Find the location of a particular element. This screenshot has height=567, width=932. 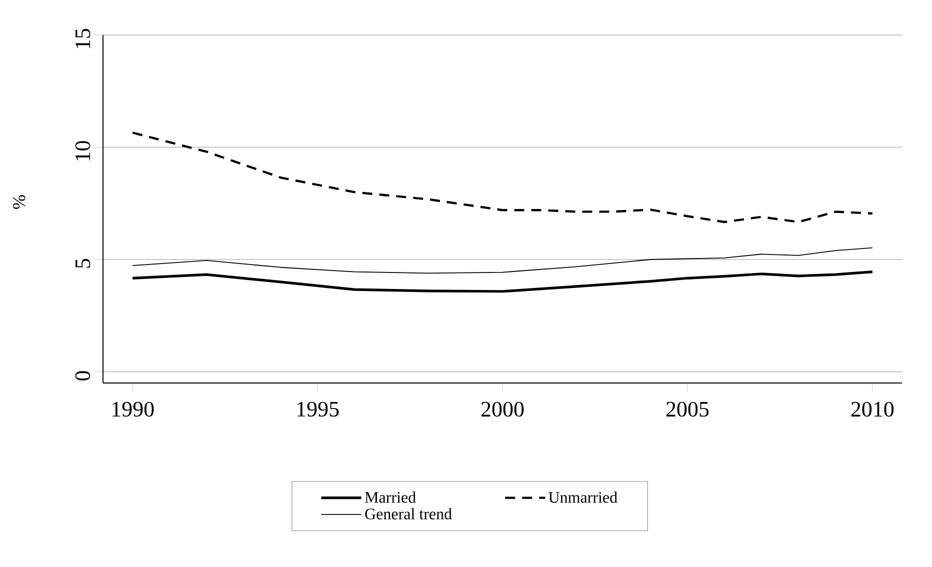

y-tick-label: 0 is located at coordinates (82, 375).